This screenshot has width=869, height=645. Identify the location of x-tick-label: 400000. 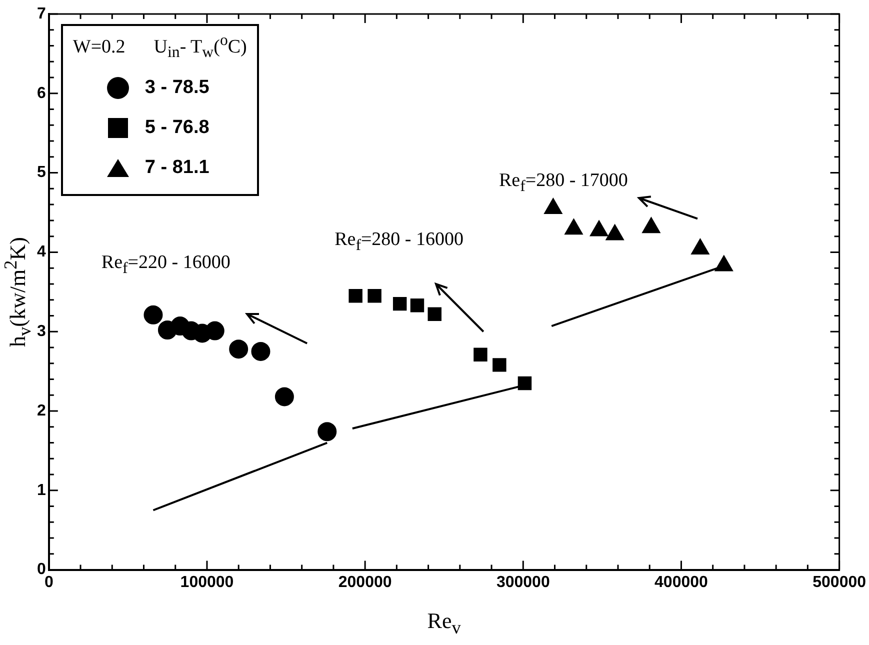
(681, 582).